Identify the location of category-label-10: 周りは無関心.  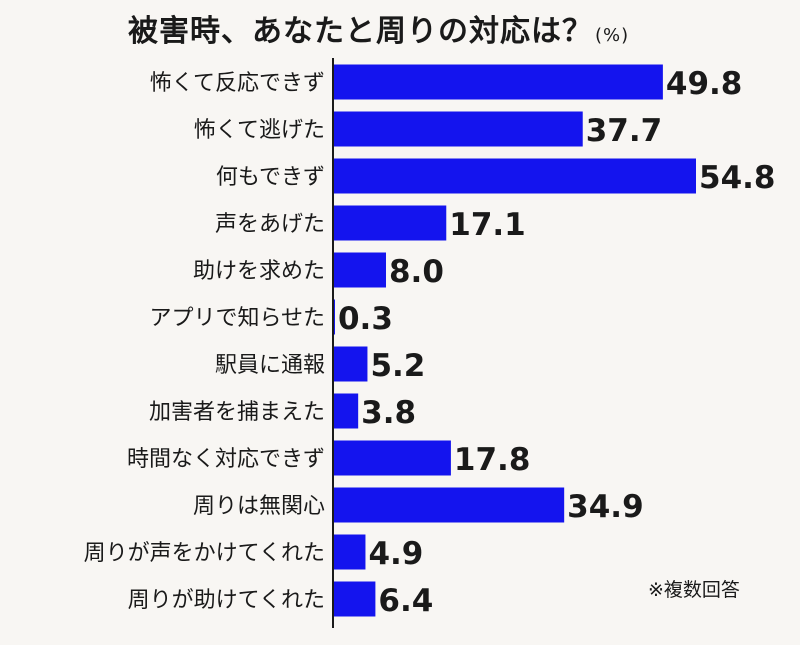
(259, 506).